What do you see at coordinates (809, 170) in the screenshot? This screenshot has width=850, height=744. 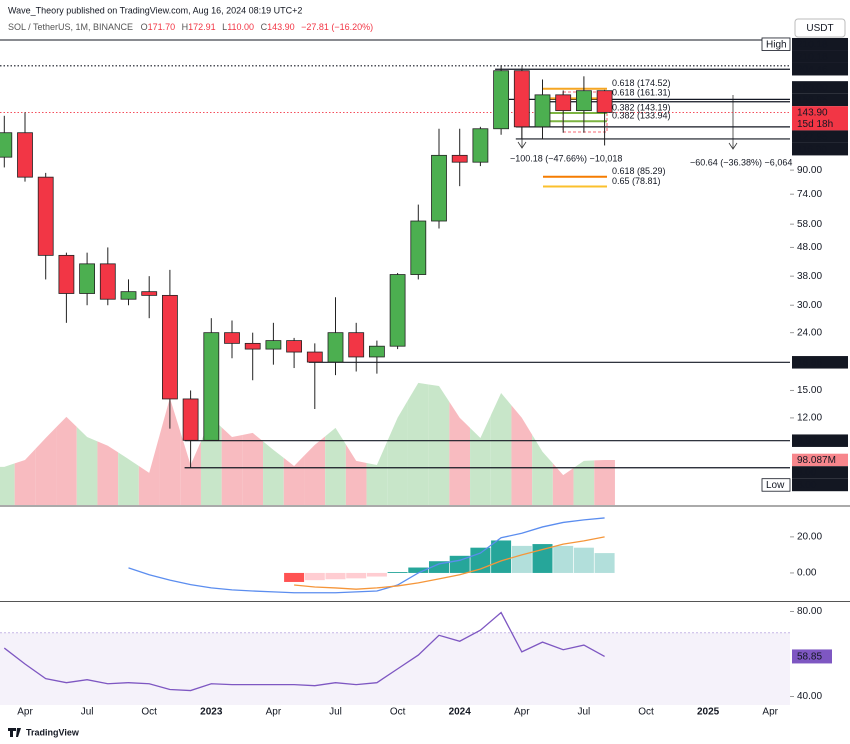 I see `y-tick-label: 90.00` at bounding box center [809, 170].